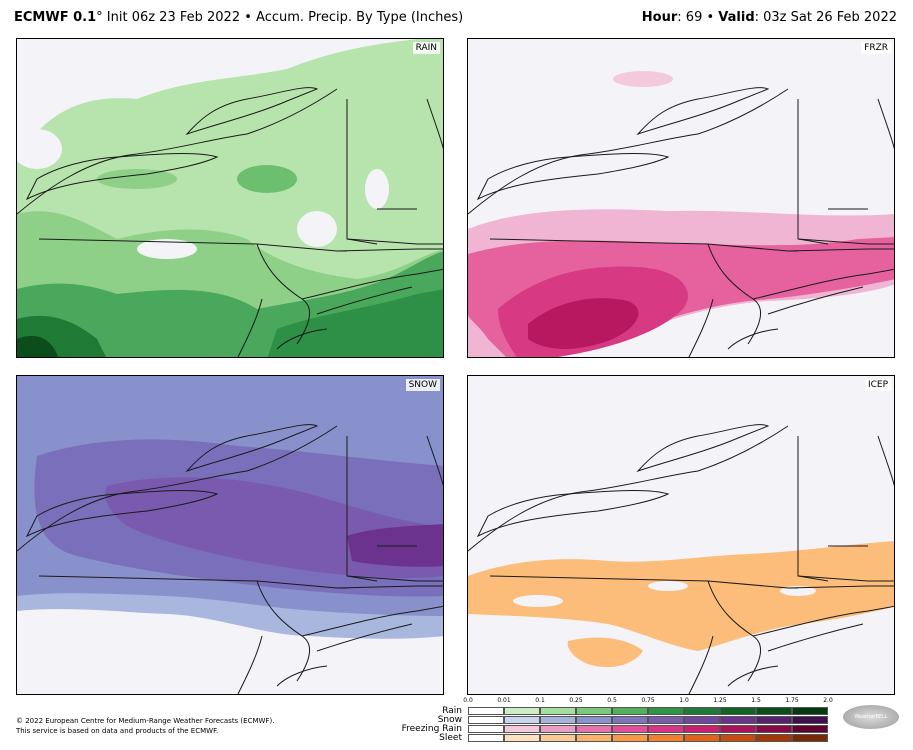 The height and width of the screenshot is (750, 913). Describe the element at coordinates (612, 700) in the screenshot. I see `legend-tick: 0.5` at that location.